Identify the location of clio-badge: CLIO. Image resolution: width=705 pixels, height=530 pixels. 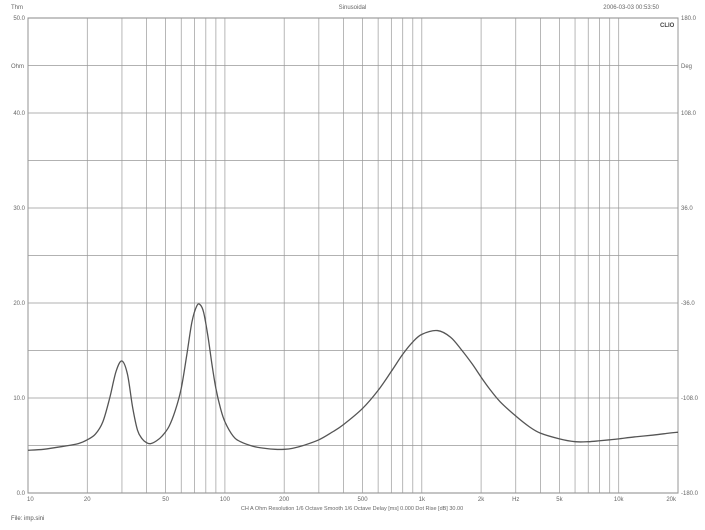
(667, 26).